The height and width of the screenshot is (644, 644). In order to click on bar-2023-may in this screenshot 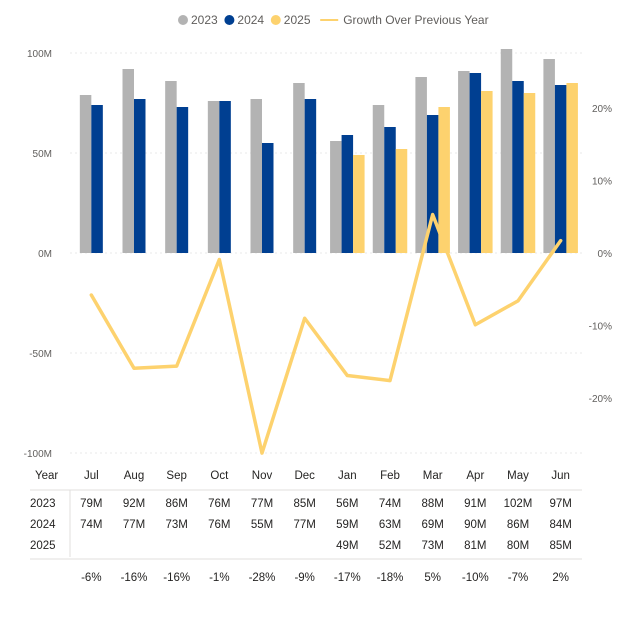, I will do `click(506, 151)`.